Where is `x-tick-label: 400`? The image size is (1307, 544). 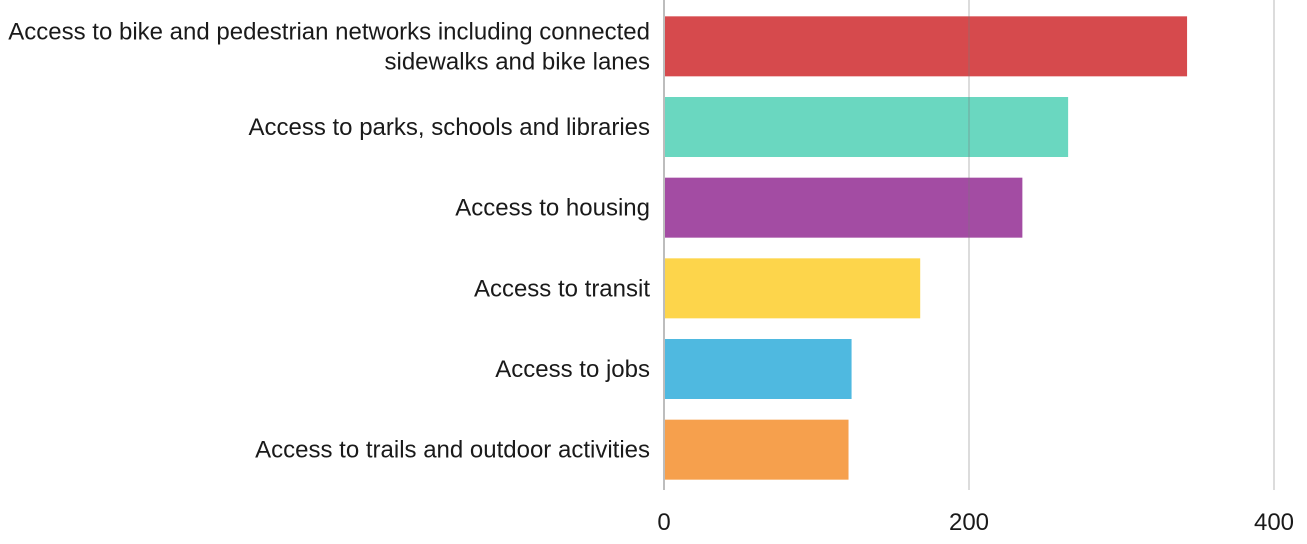
x-tick-label: 400 is located at coordinates (1274, 522).